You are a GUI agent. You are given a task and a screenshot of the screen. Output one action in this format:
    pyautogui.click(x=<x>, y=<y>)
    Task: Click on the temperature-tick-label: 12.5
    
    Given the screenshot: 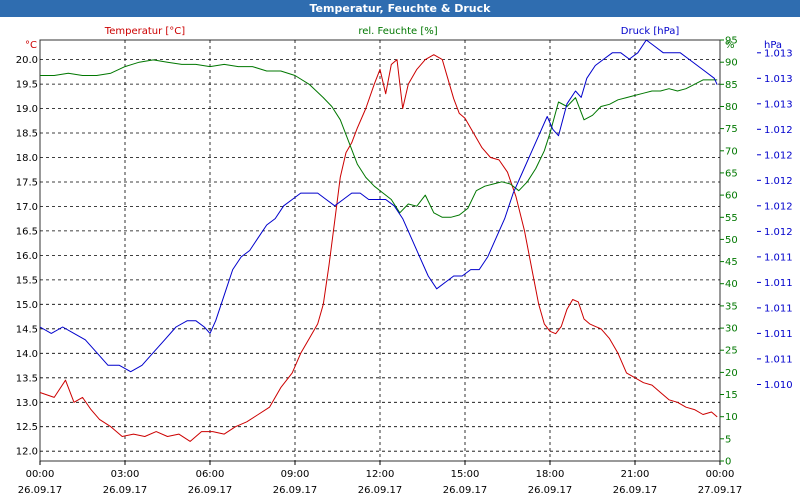 What is the action you would take?
    pyautogui.click(x=27, y=427)
    